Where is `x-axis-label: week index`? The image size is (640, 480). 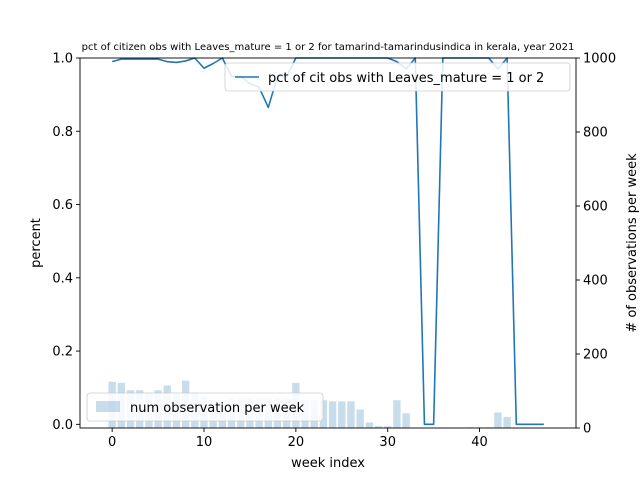
x-axis-label: week index is located at coordinates (328, 463).